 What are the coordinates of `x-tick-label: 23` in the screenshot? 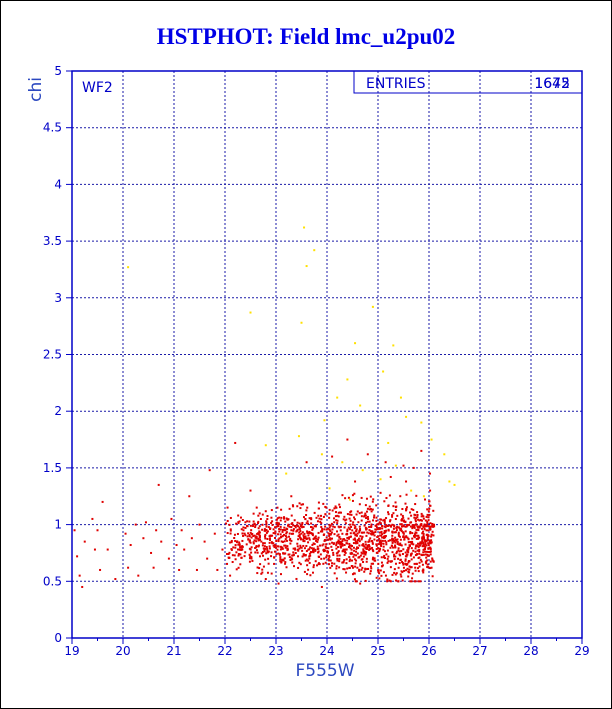 It's located at (275, 651).